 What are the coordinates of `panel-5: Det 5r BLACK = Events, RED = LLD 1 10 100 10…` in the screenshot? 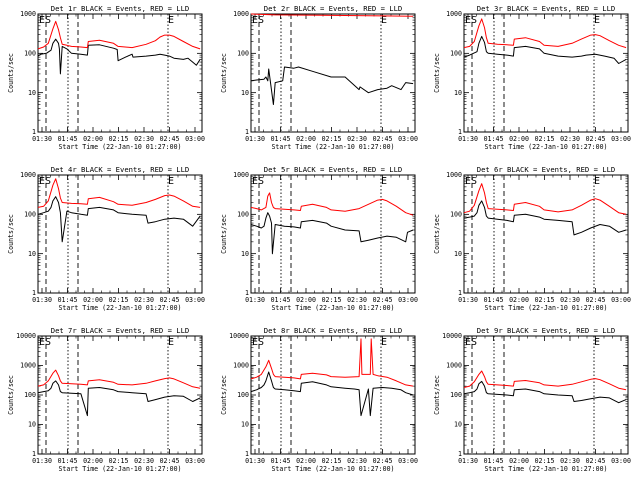 It's located at (319, 238).